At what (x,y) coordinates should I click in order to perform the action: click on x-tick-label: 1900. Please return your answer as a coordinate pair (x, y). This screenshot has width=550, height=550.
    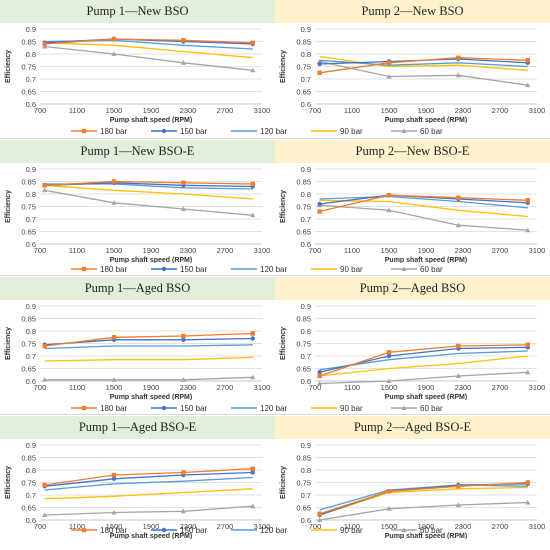
    Looking at the image, I should click on (426, 250).